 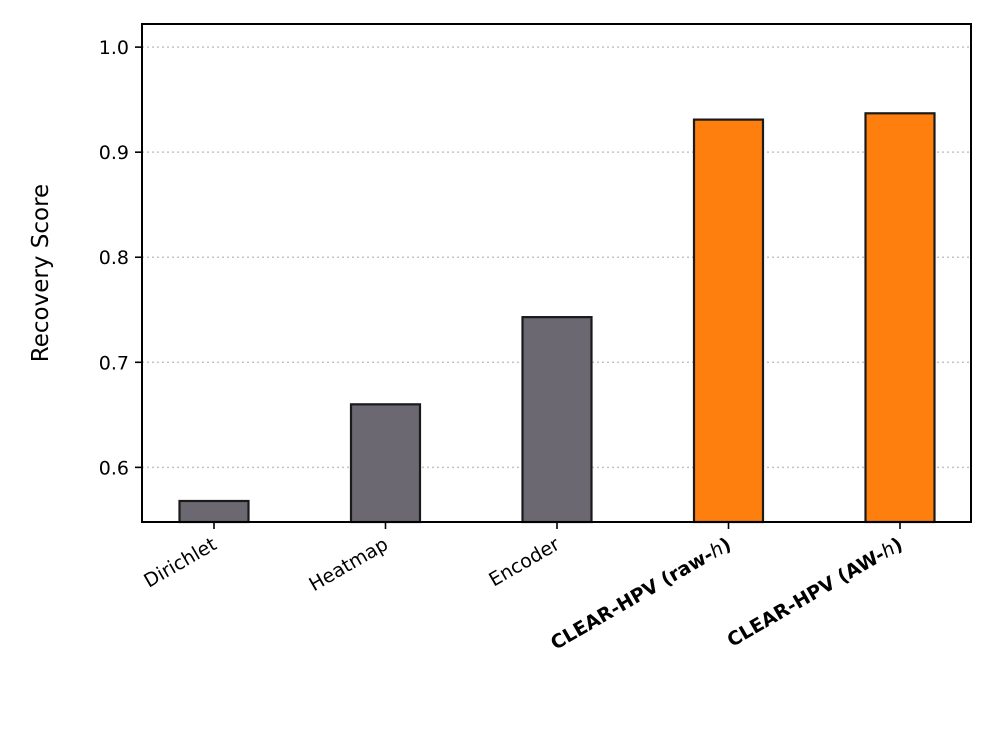 What do you see at coordinates (114, 153) in the screenshot?
I see `y-tick-label: 0.9` at bounding box center [114, 153].